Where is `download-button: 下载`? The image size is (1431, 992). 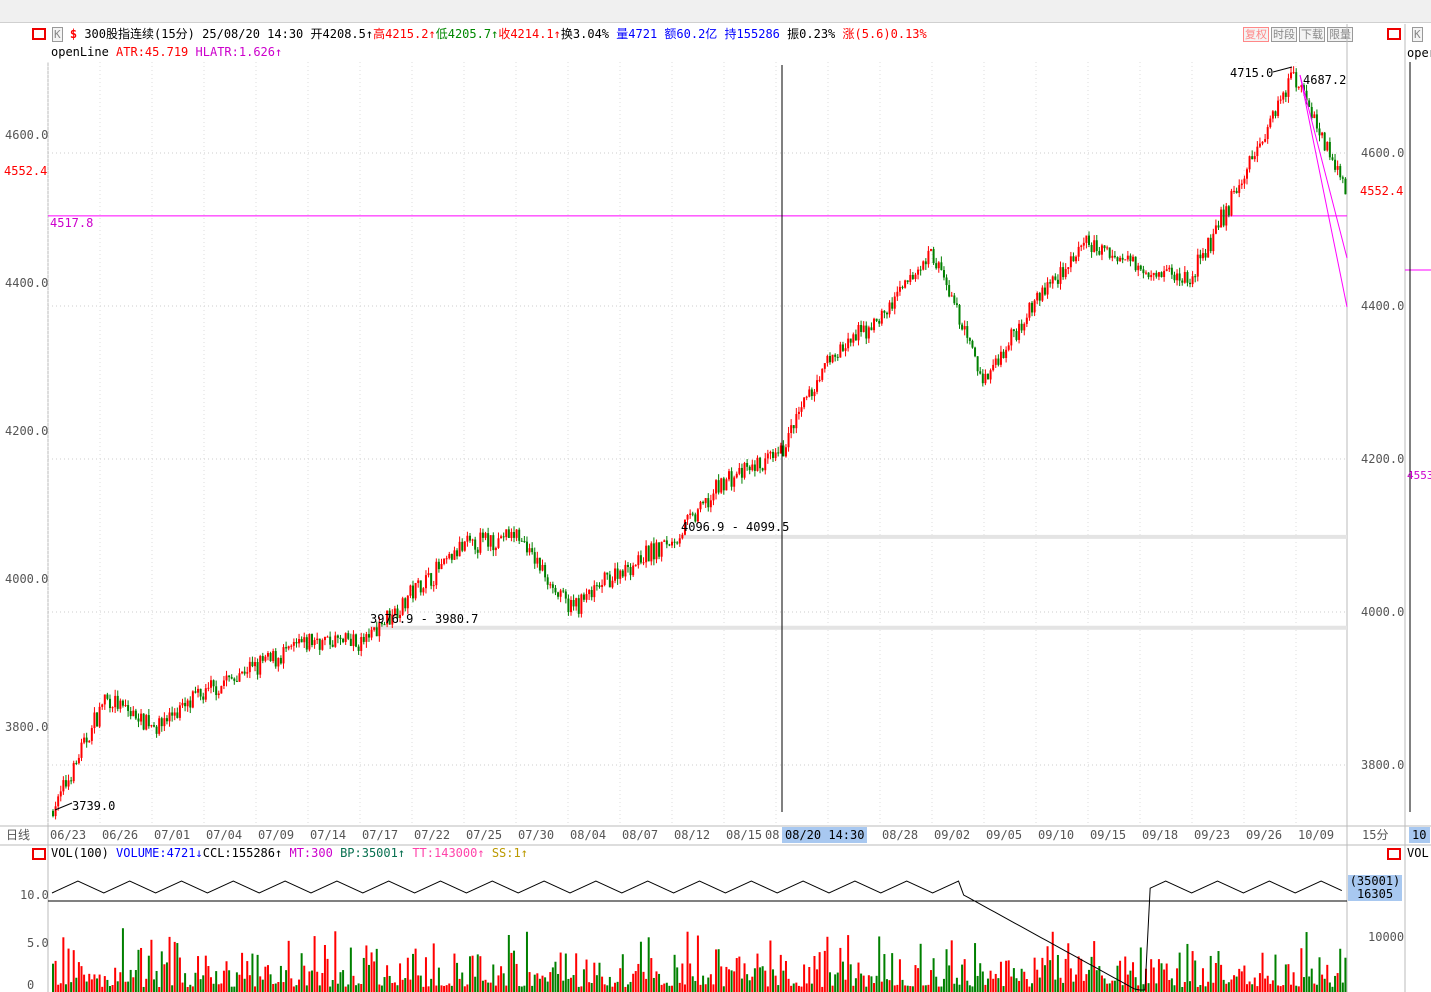
download-button: 下载 is located at coordinates (1312, 34).